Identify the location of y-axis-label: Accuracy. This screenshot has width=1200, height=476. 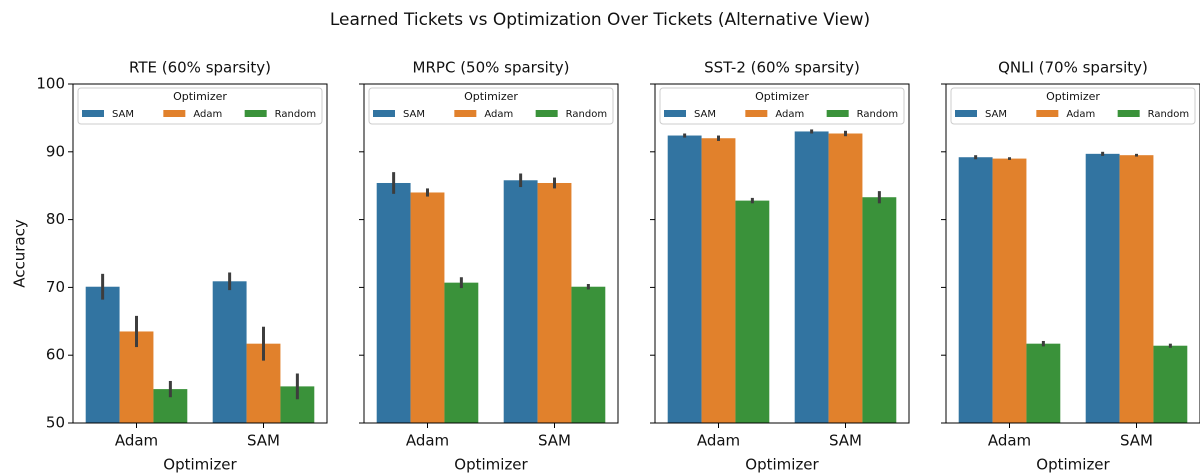
(20, 253).